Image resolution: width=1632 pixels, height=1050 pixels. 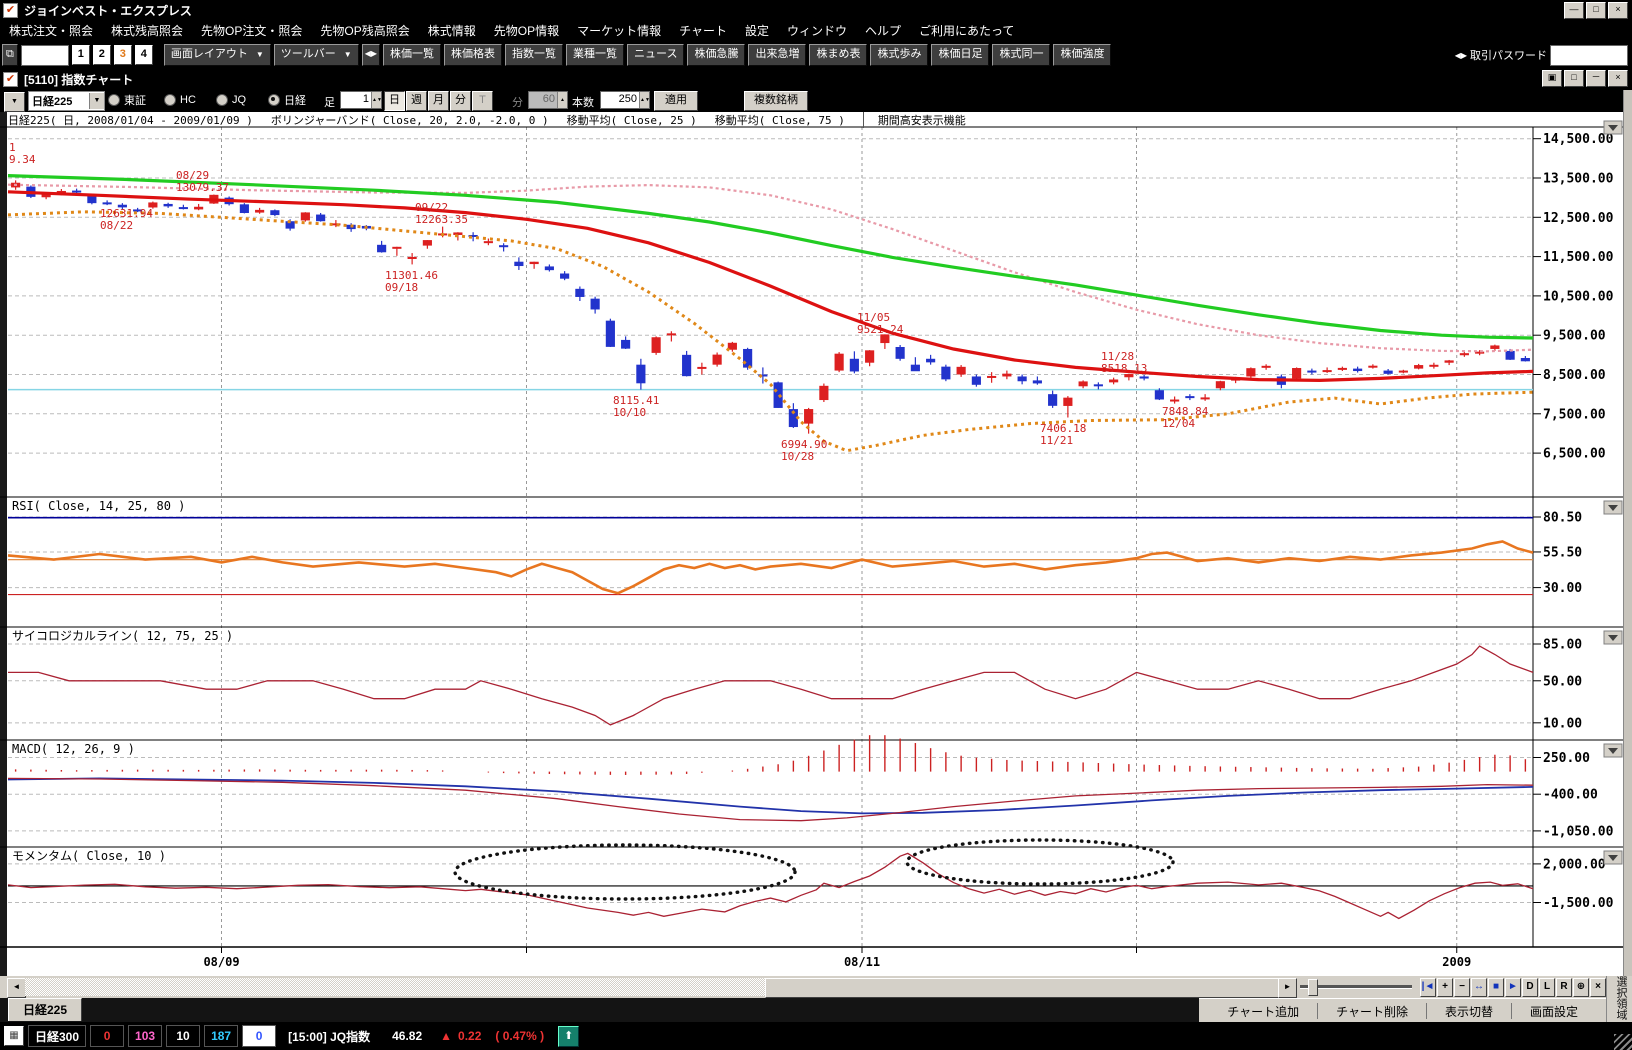 I want to click on remove-chart-button: チャート削除, so click(x=1372, y=1011).